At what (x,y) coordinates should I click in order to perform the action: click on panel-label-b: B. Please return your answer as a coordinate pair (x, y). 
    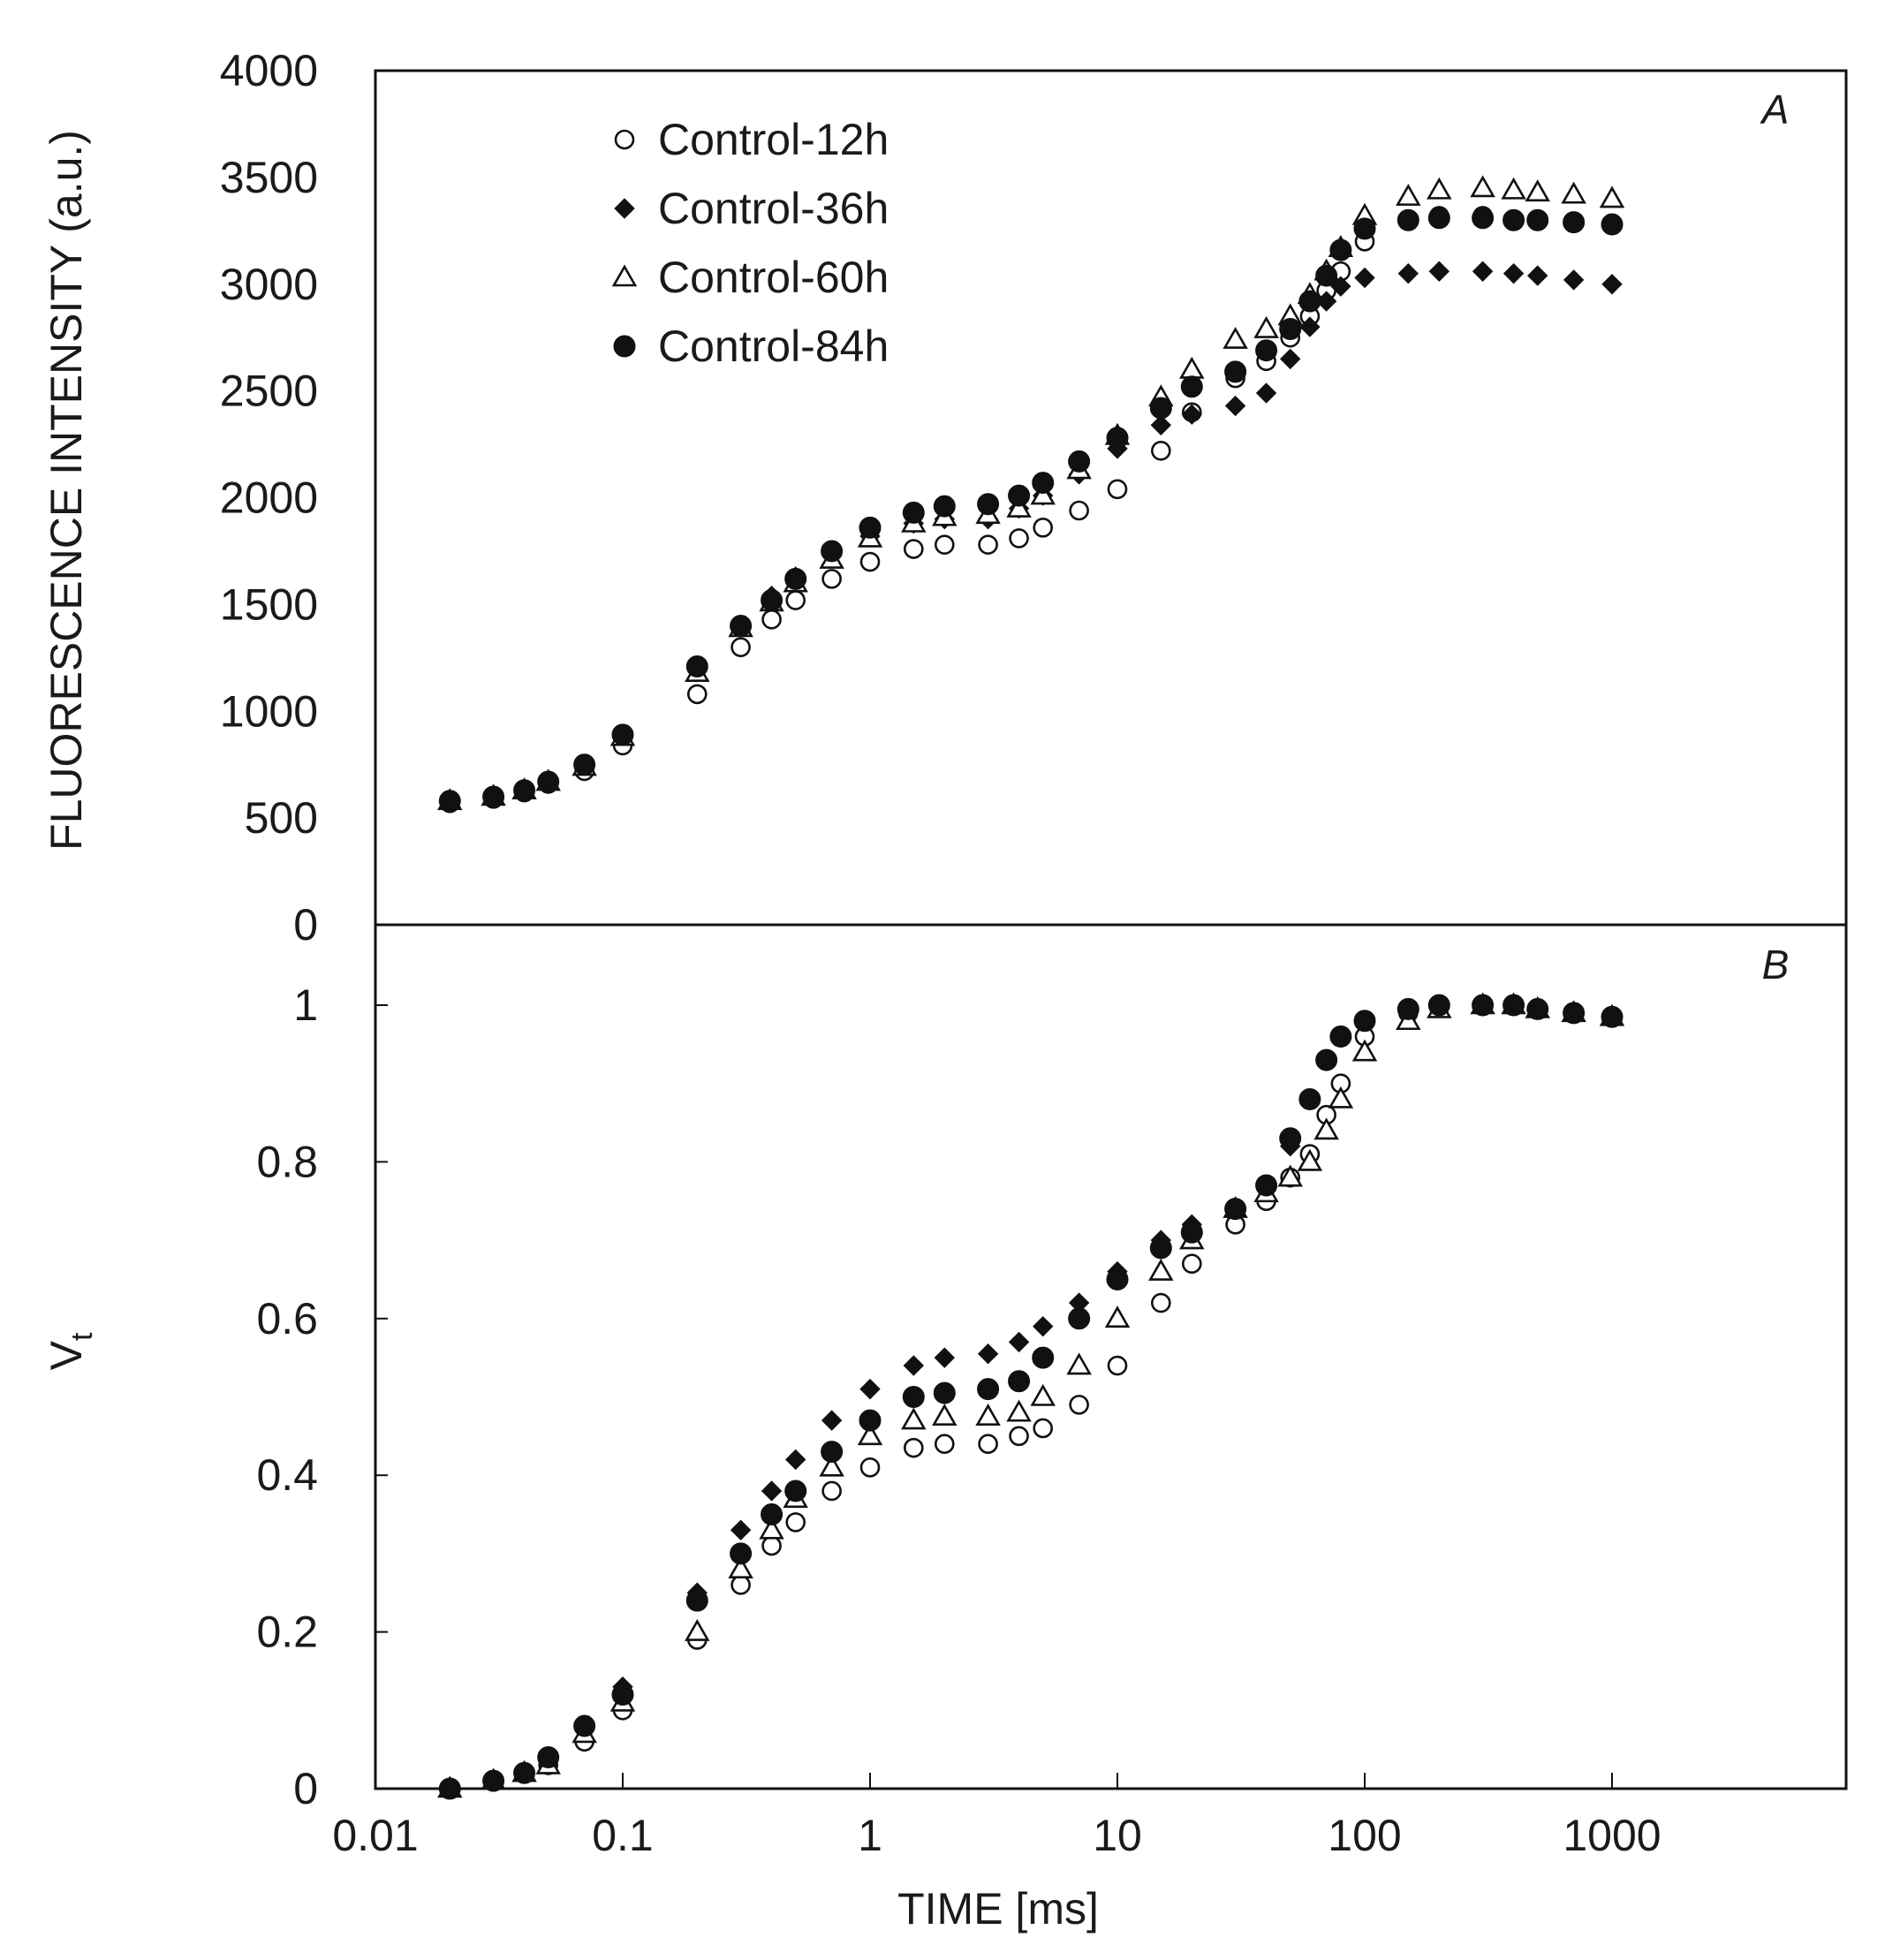
    Looking at the image, I should click on (1776, 965).